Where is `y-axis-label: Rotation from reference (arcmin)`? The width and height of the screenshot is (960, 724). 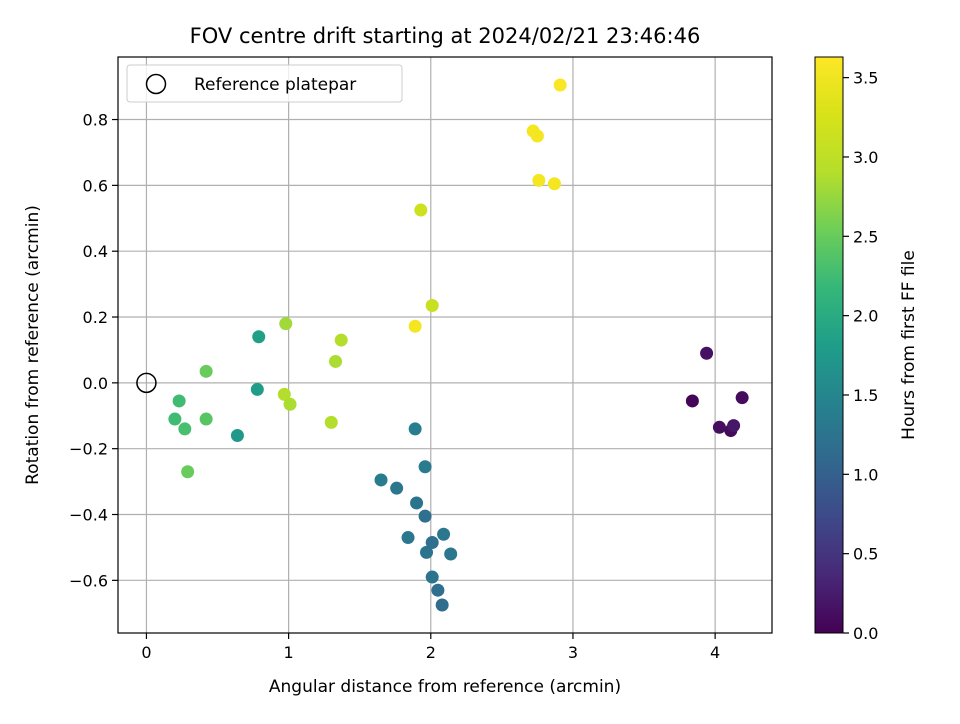 y-axis-label: Rotation from reference (arcmin) is located at coordinates (33, 345).